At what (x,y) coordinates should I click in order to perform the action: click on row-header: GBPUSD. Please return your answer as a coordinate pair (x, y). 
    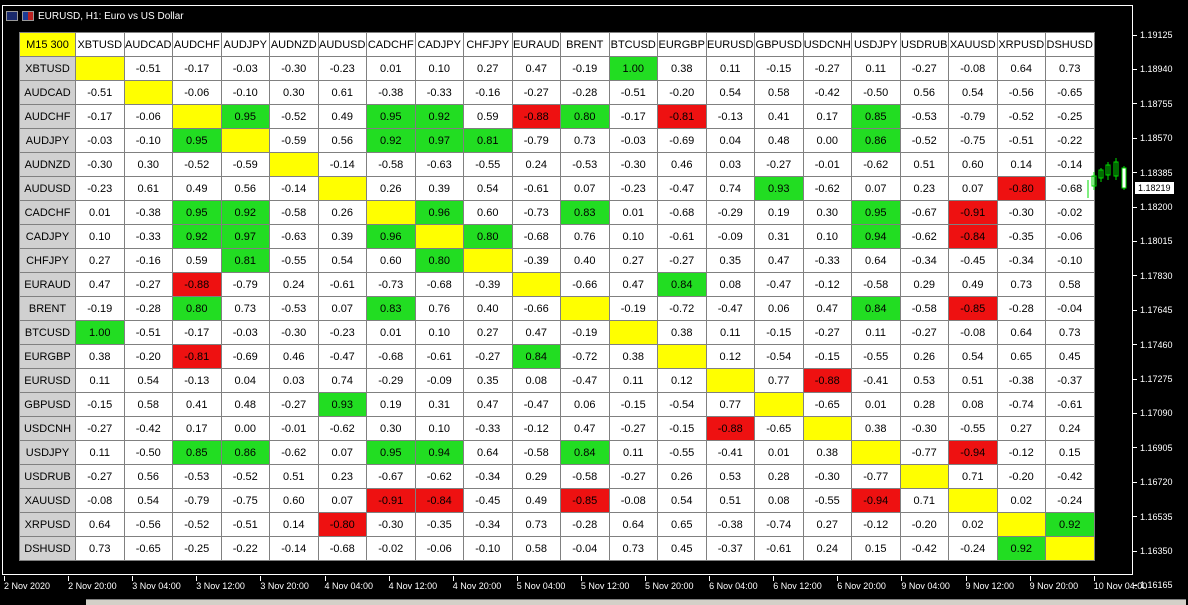
    Looking at the image, I should click on (47, 404).